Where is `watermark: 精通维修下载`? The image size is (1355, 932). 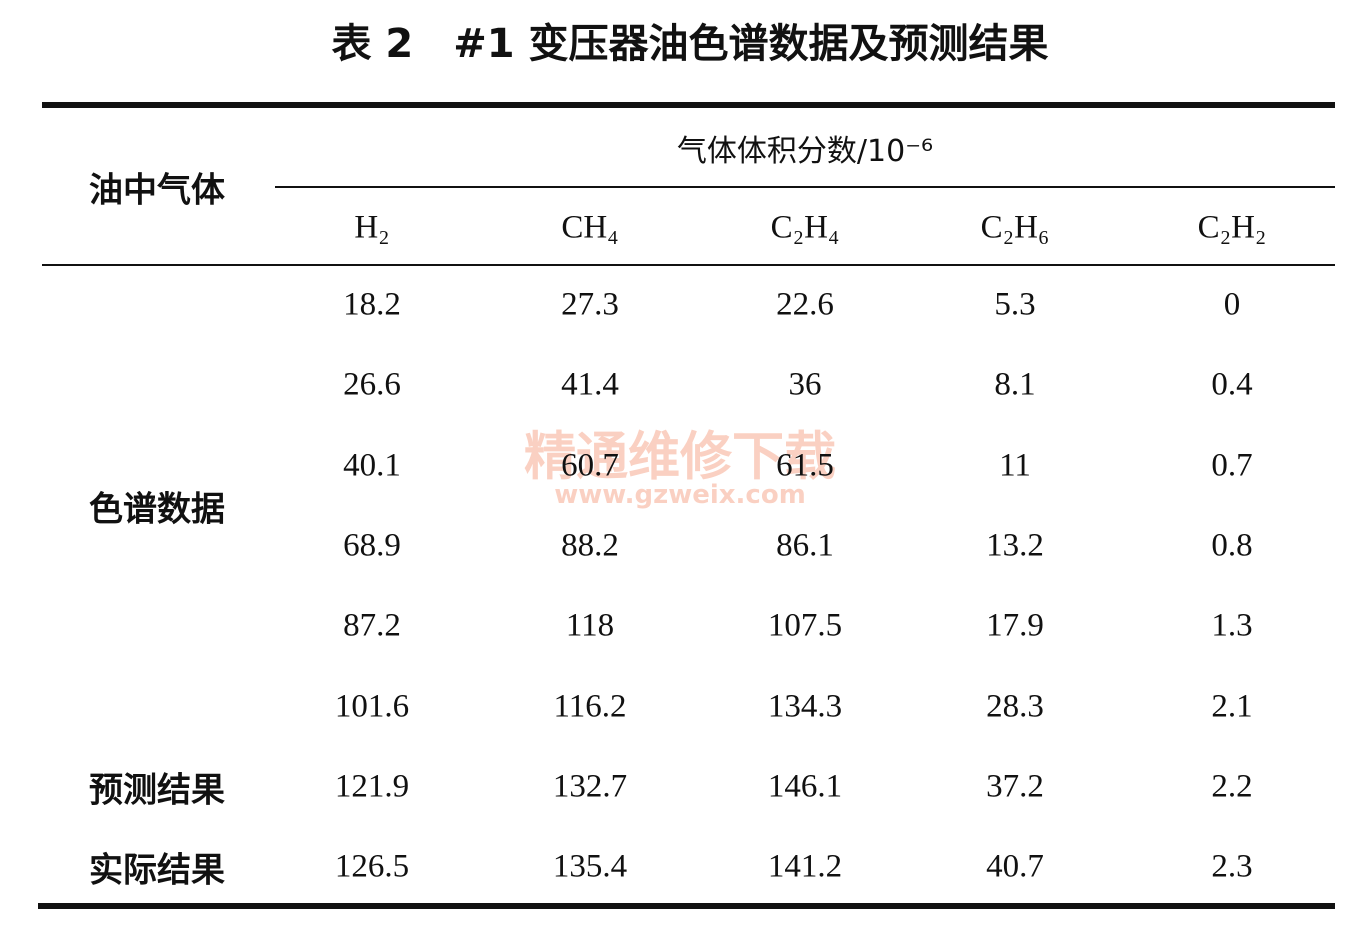
watermark: 精通维修下载 is located at coordinates (680, 457).